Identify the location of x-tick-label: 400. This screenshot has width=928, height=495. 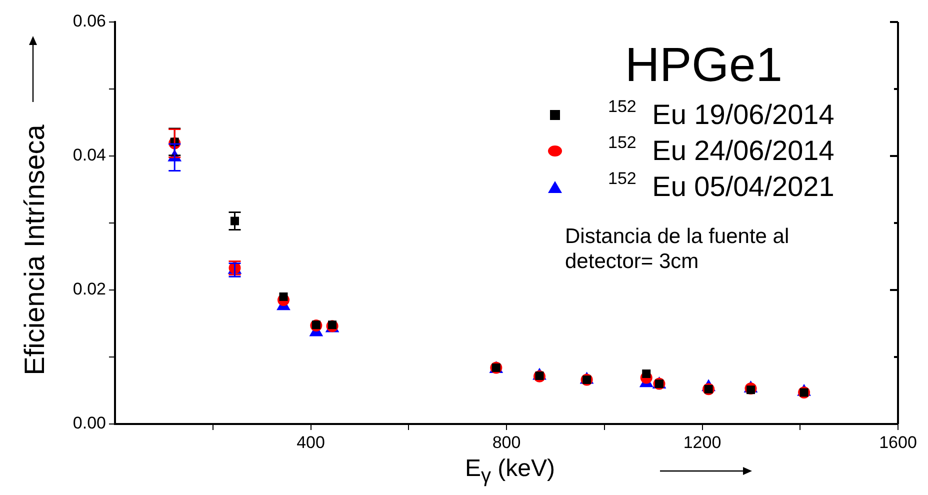
(310, 442).